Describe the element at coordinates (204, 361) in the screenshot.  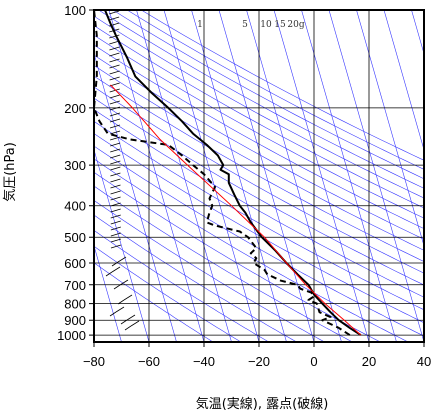
I see `x-tick-label: −40` at that location.